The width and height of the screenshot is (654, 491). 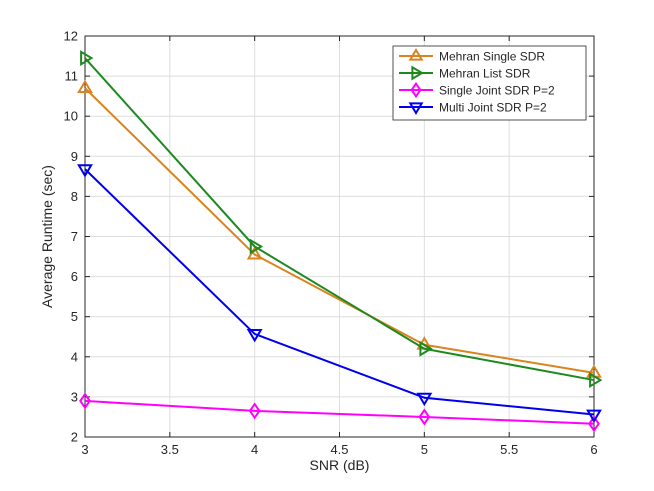 I want to click on y-axis-label: Average Runtime (sec), so click(x=47, y=236).